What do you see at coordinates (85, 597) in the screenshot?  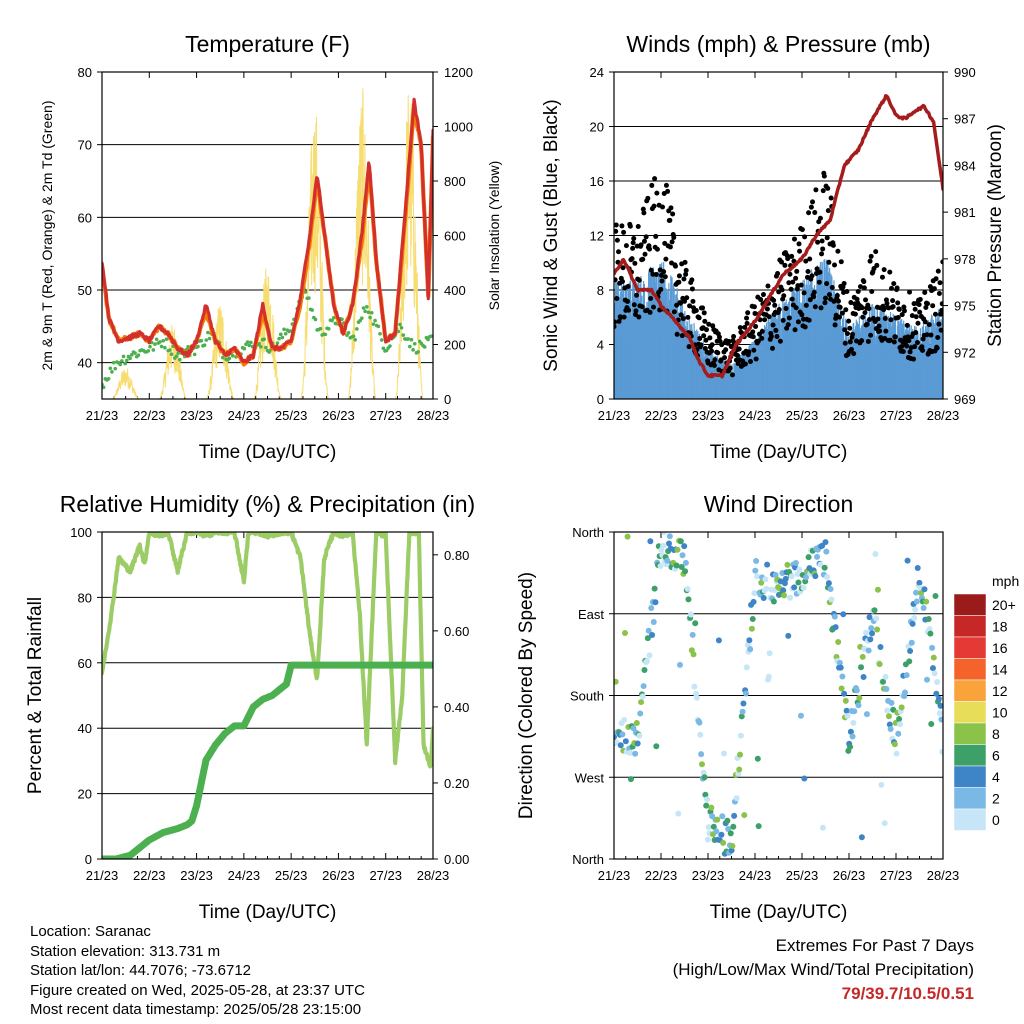 I see `y-tick-label: 80` at bounding box center [85, 597].